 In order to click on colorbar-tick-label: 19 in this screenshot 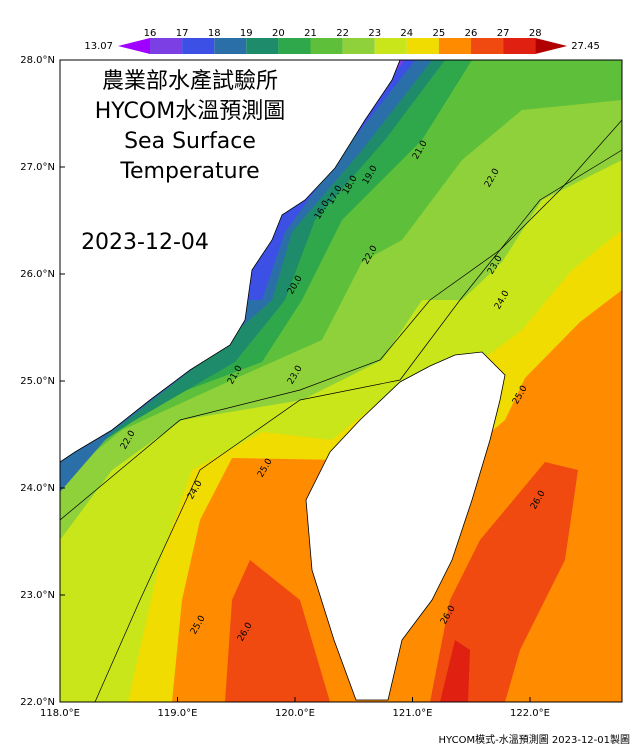, I will do `click(246, 33)`.